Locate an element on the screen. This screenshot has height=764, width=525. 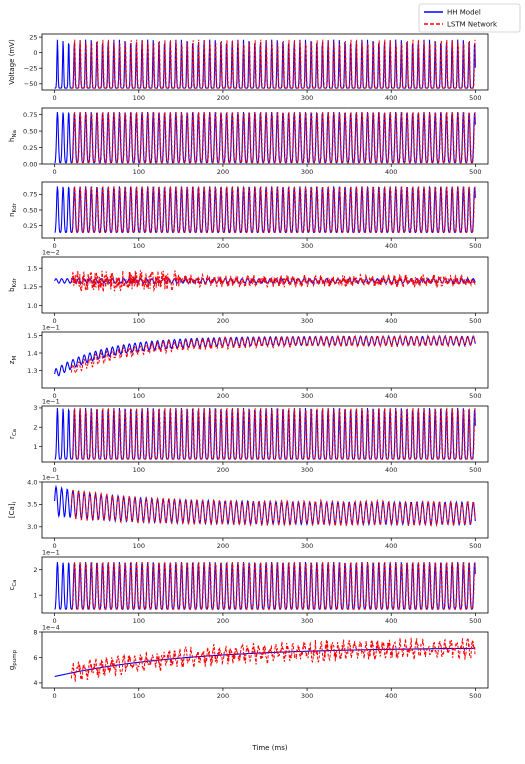
legend-label-hh: HH Model is located at coordinates (464, 13).